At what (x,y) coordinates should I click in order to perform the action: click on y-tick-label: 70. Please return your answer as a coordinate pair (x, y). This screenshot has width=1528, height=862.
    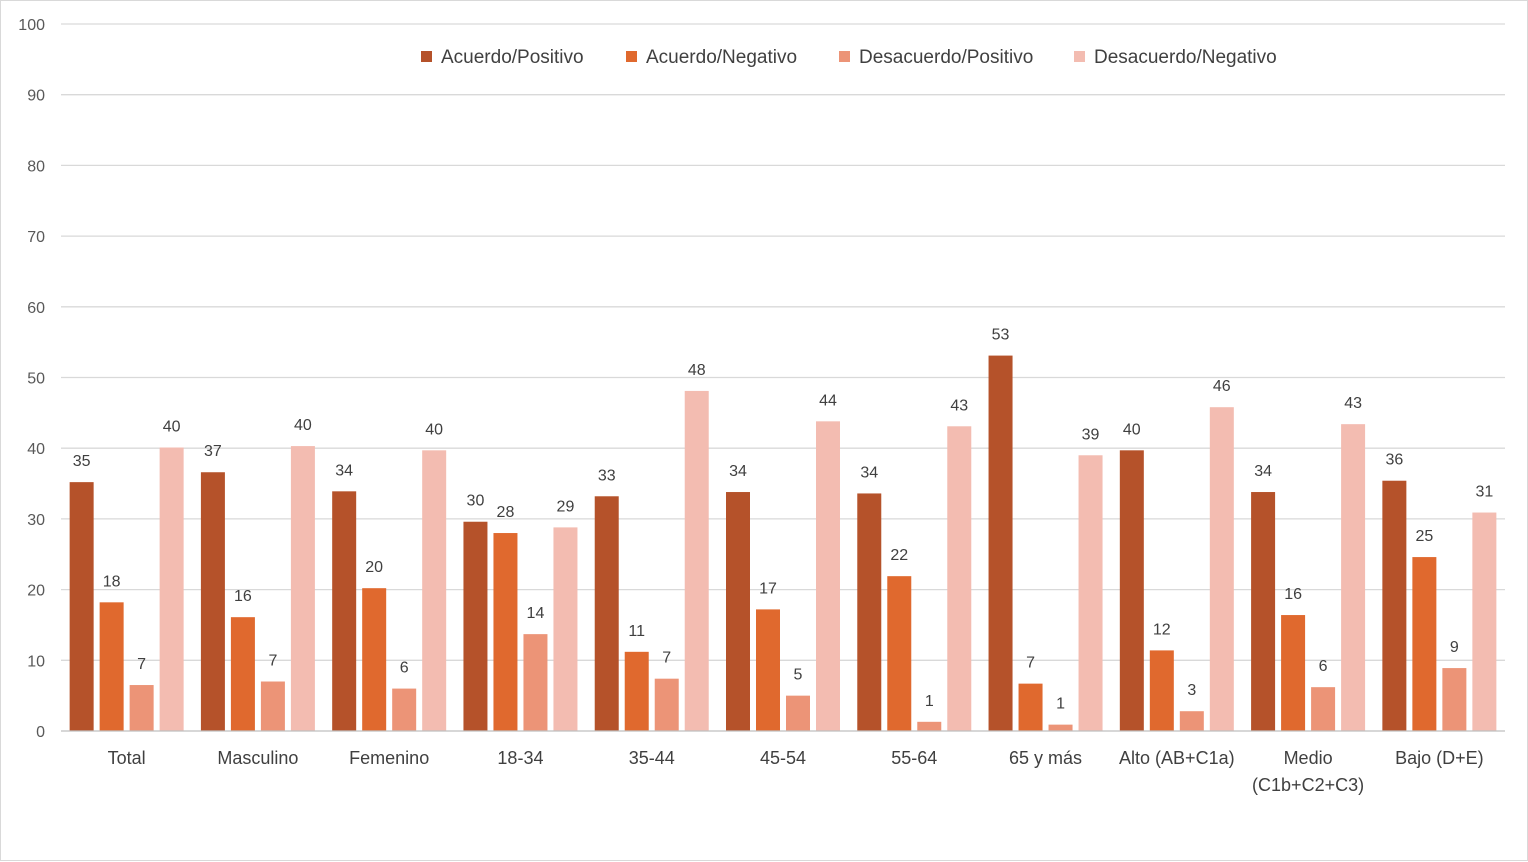
    Looking at the image, I should click on (36, 237).